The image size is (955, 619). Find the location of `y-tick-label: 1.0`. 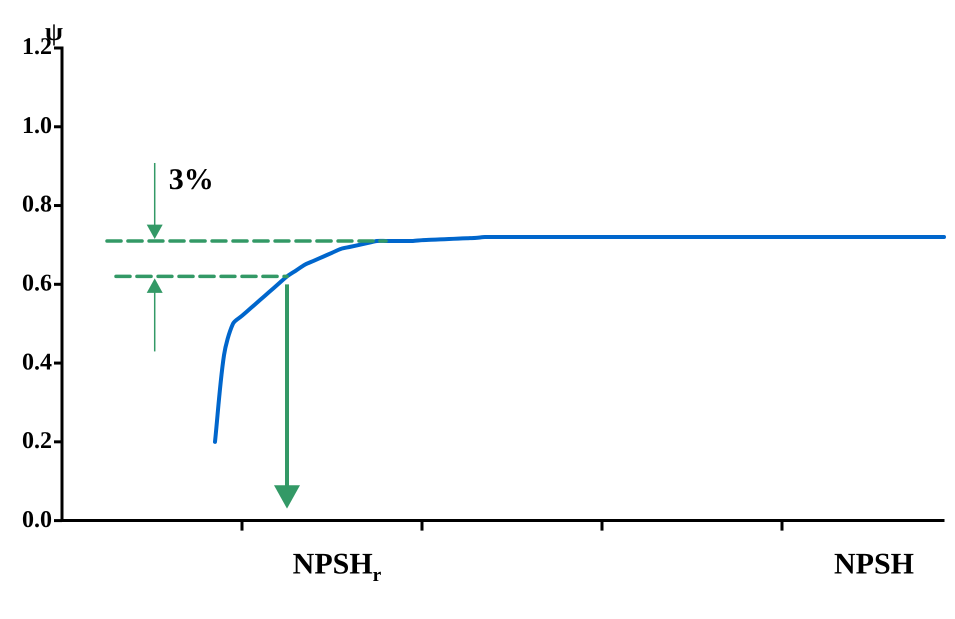

y-tick-label: 1.0 is located at coordinates (37, 125).